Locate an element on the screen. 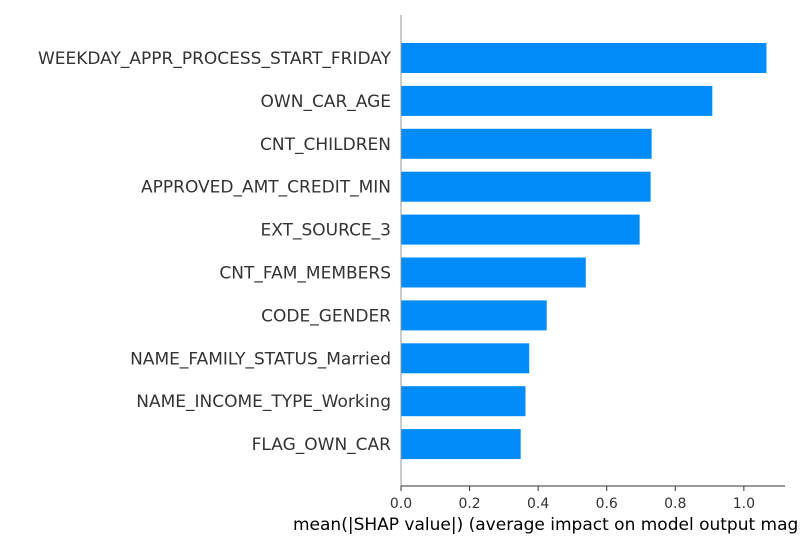  category-label: FLAG_OWN_CAR is located at coordinates (322, 445).